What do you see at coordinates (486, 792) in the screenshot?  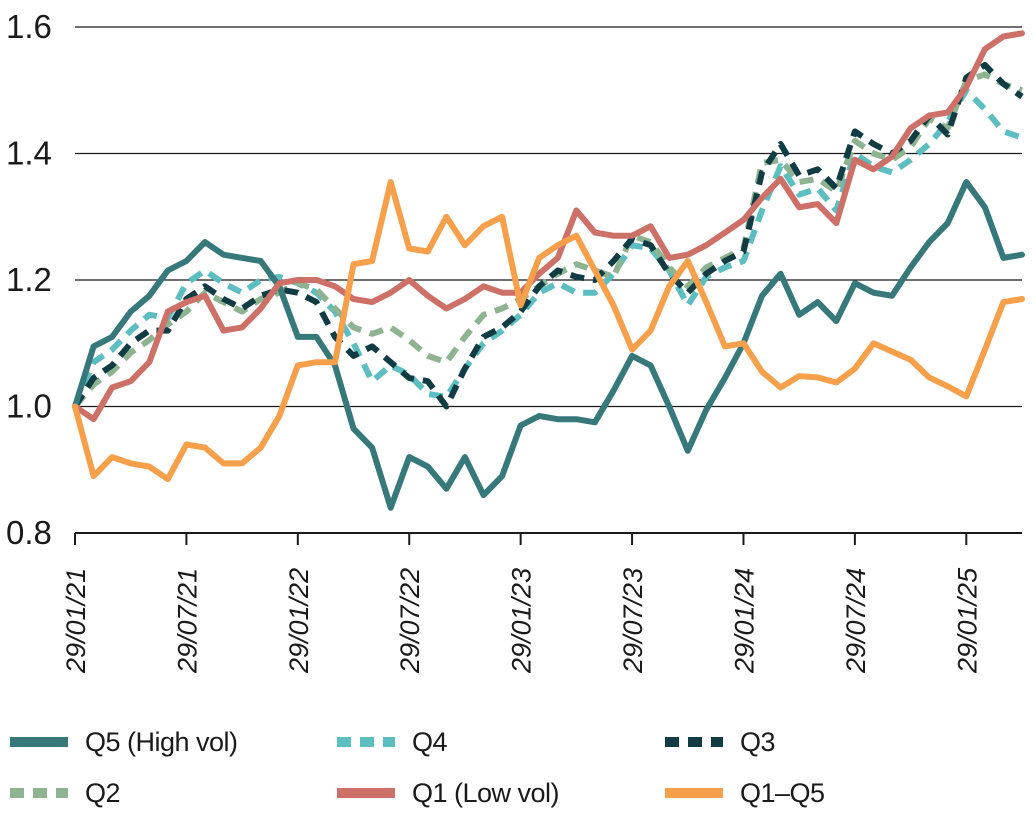 I see `legend-label-q1: Q1 (Low vol)` at bounding box center [486, 792].